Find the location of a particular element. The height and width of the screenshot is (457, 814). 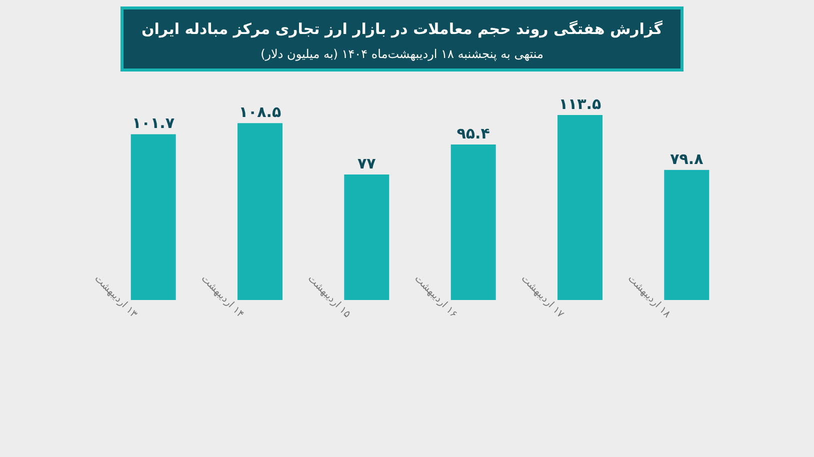

data-label: ۷۷ is located at coordinates (367, 163).